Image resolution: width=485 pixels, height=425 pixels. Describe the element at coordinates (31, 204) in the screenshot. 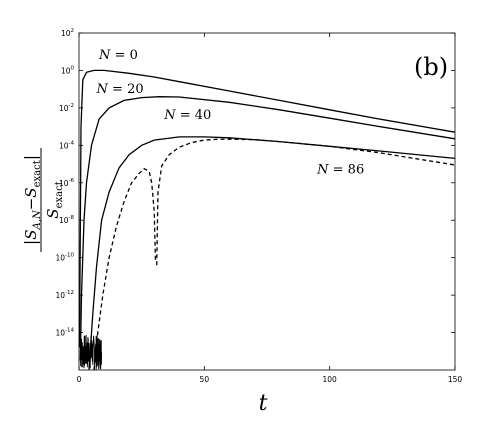

I see `y-label-minus: −` at that location.